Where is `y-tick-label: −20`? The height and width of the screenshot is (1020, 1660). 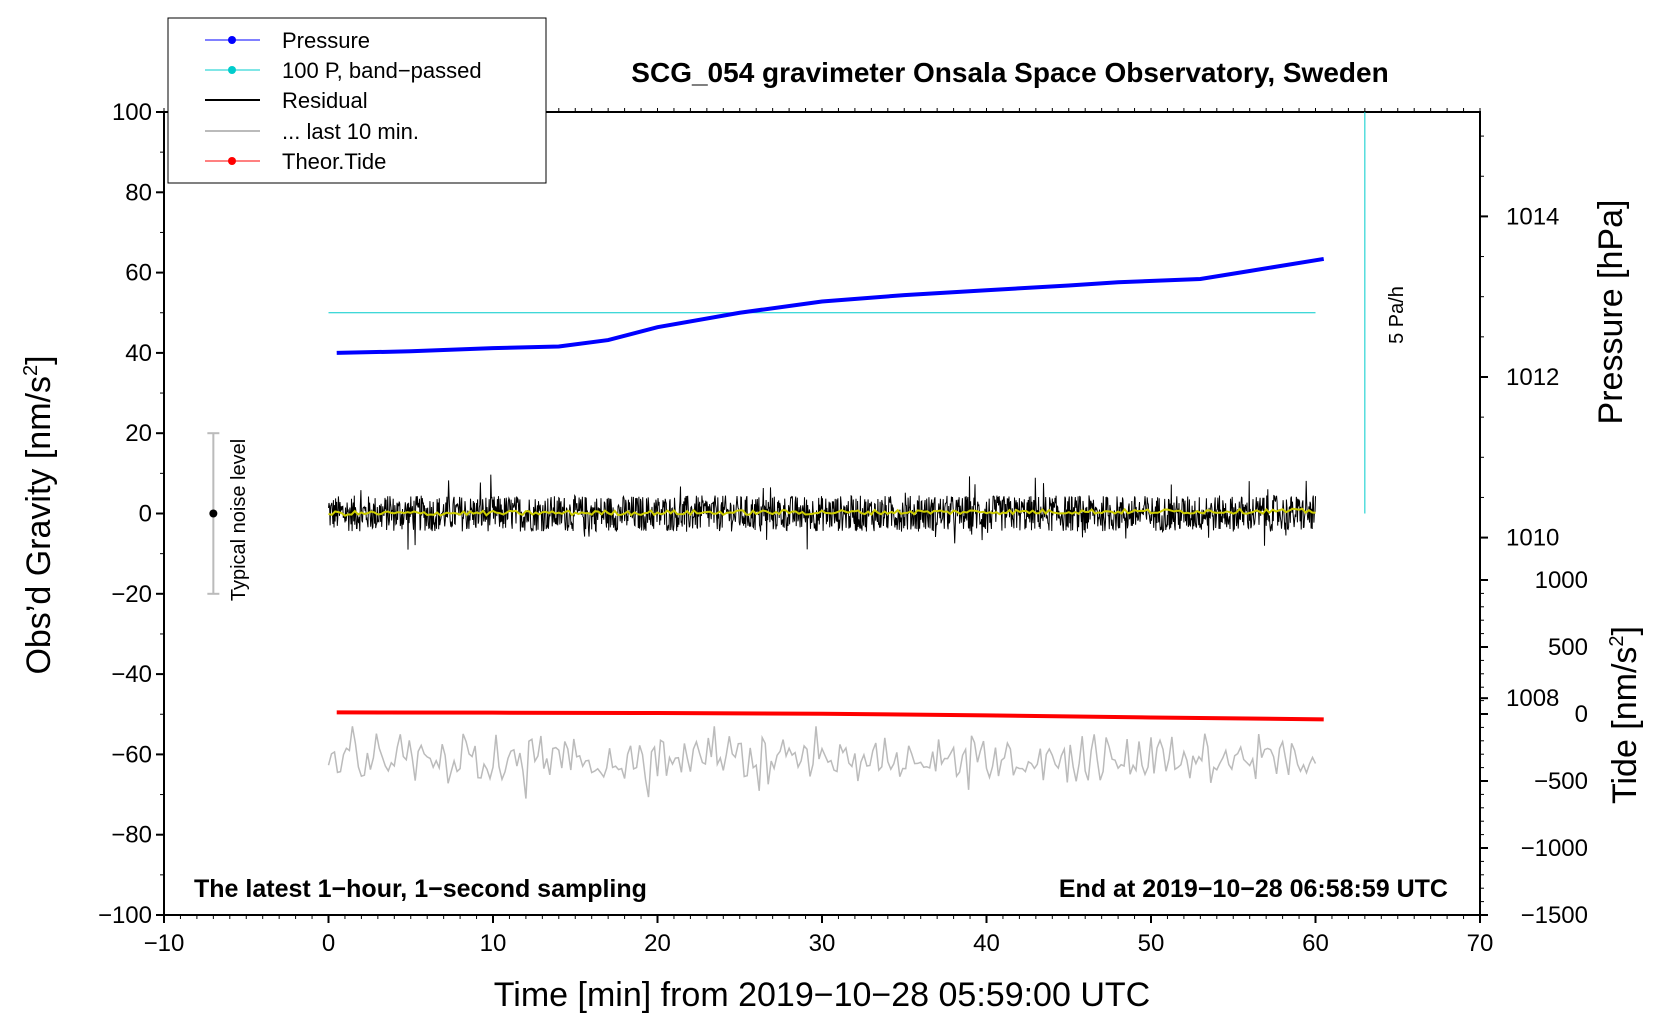
y-tick-label: −20 is located at coordinates (131, 594).